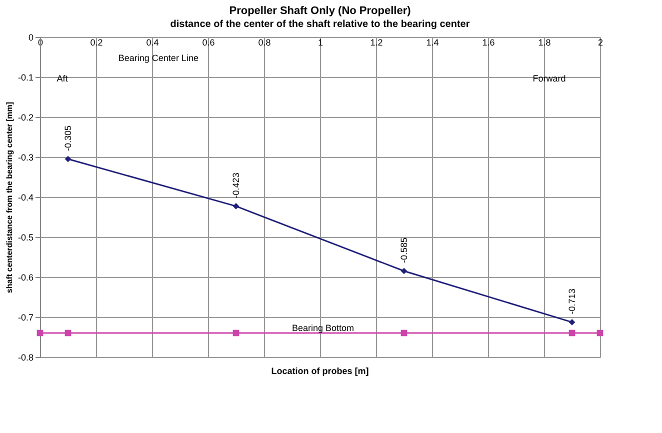 Image resolution: width=662 pixels, height=433 pixels. I want to click on y-tick-label: -0.6, so click(26, 277).